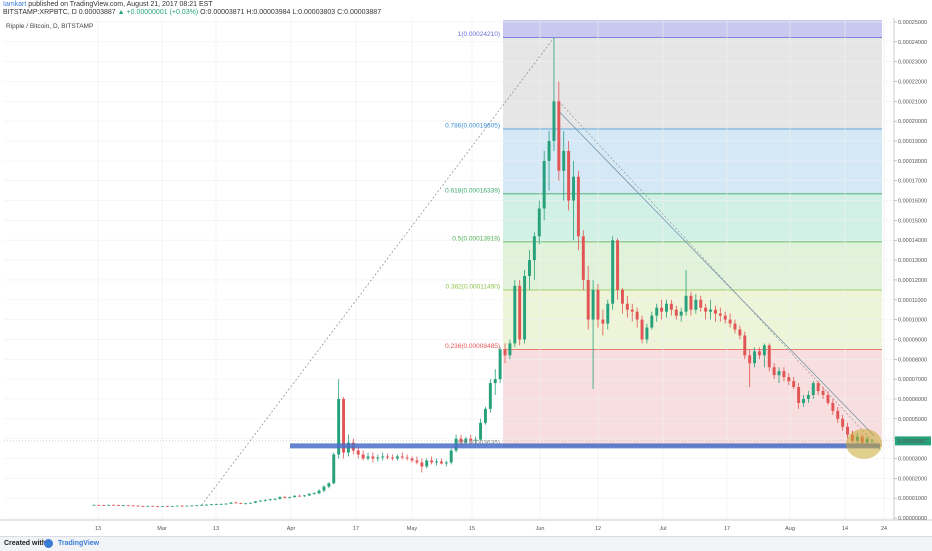 This screenshot has height=551, width=932. Describe the element at coordinates (845, 529) in the screenshot. I see `x-tick-label: 14` at that location.